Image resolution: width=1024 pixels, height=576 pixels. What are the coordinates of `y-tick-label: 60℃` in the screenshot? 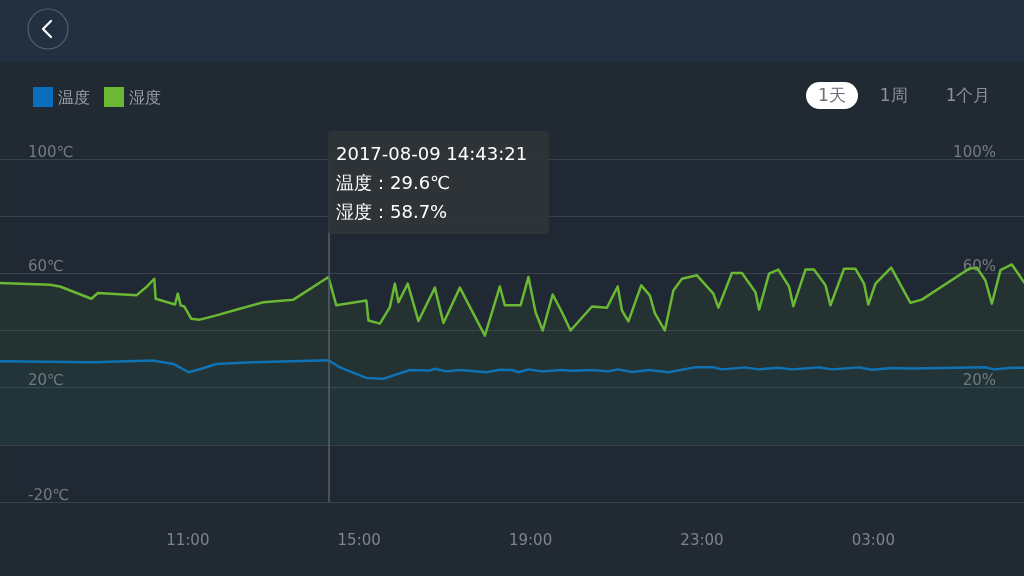 It's located at (46, 265).